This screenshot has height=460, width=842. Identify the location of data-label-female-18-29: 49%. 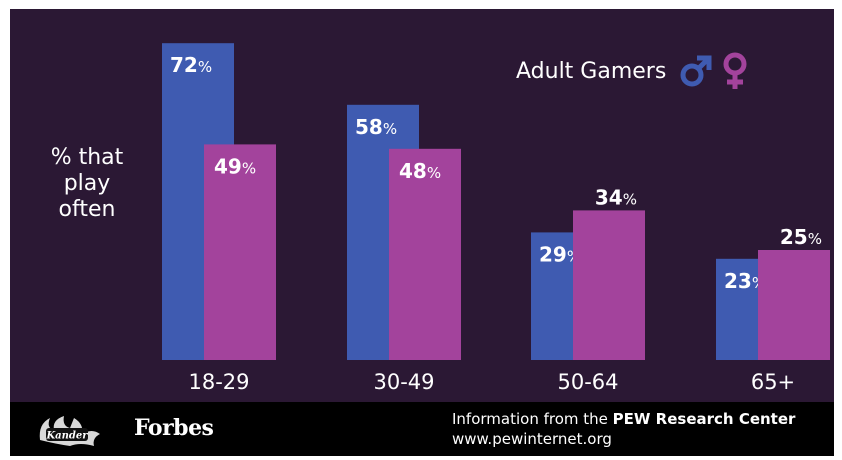
(235, 166).